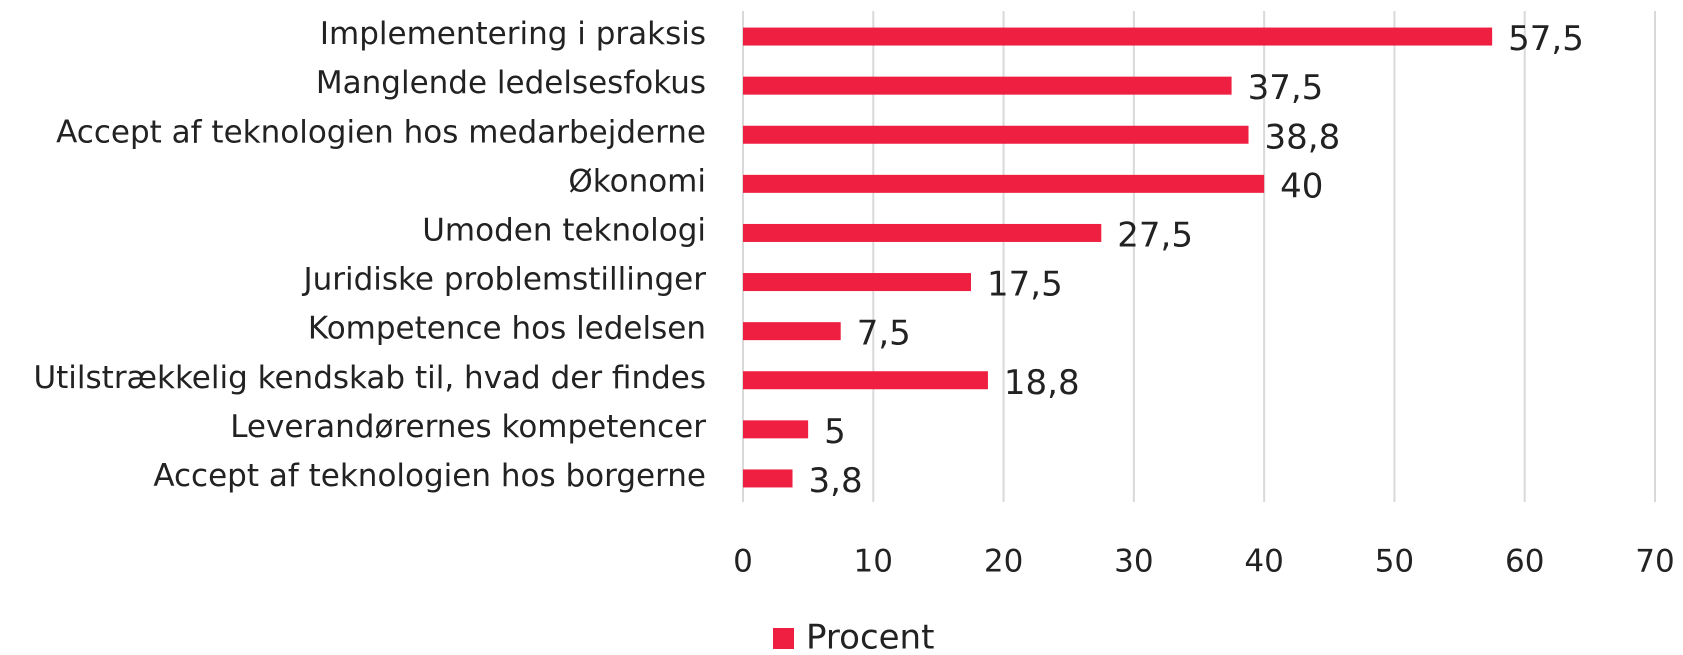 Image resolution: width=1683 pixels, height=655 pixels. I want to click on data-label: 18,8, so click(1042, 383).